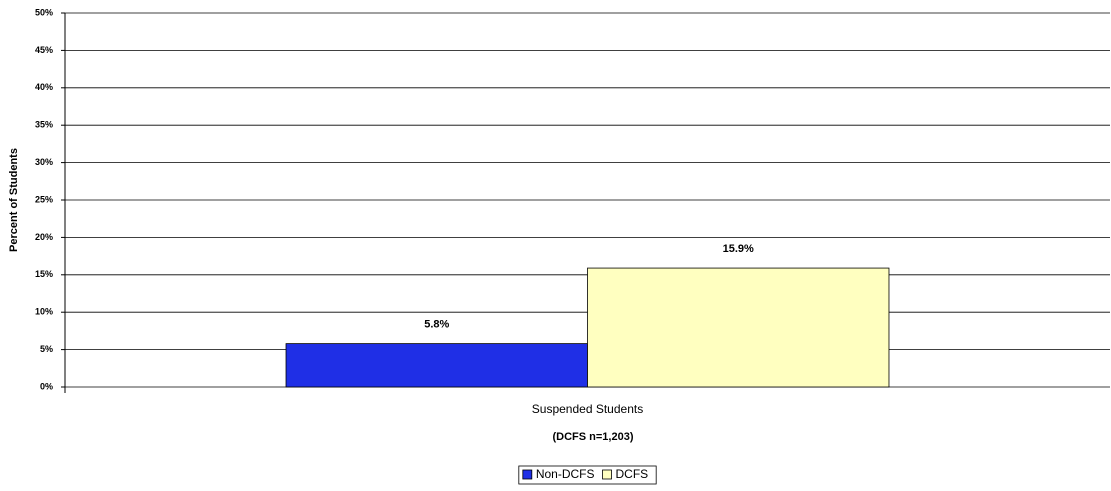 The height and width of the screenshot is (491, 1111). I want to click on x-tick-label: Suspended Students, so click(587, 409).